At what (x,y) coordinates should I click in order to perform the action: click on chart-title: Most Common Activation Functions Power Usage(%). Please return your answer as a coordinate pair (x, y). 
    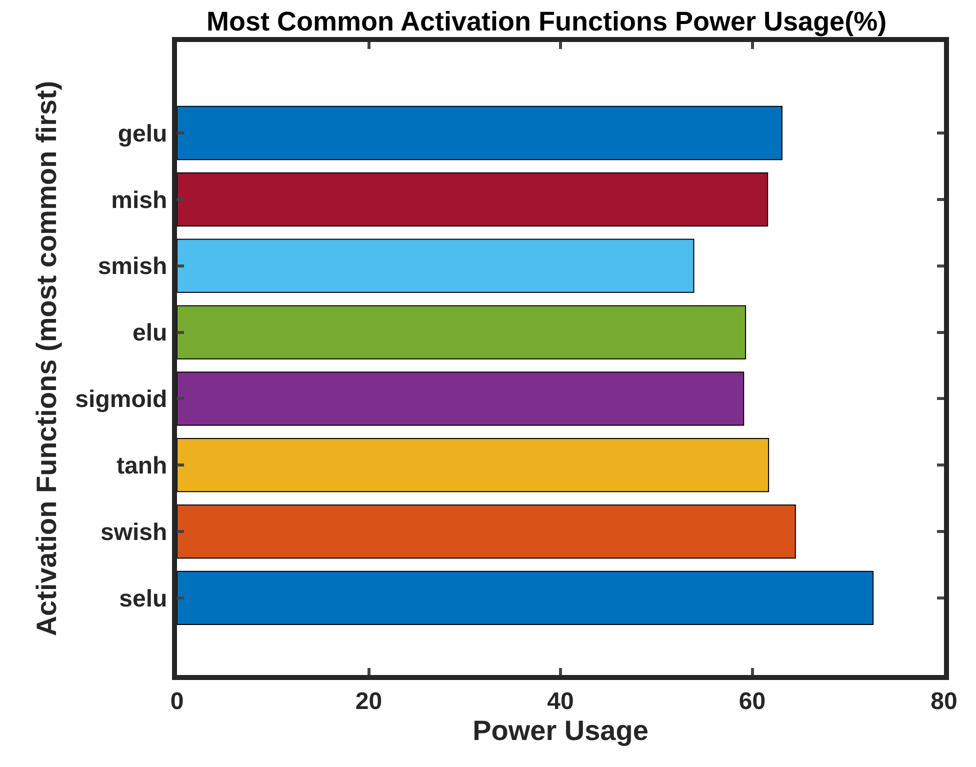
    Looking at the image, I should click on (546, 21).